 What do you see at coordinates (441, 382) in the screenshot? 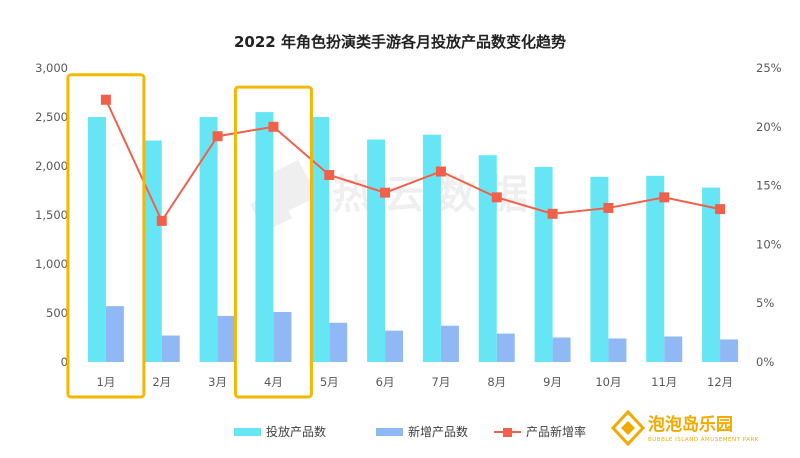
I see `x-tick-label: 7月` at bounding box center [441, 382].